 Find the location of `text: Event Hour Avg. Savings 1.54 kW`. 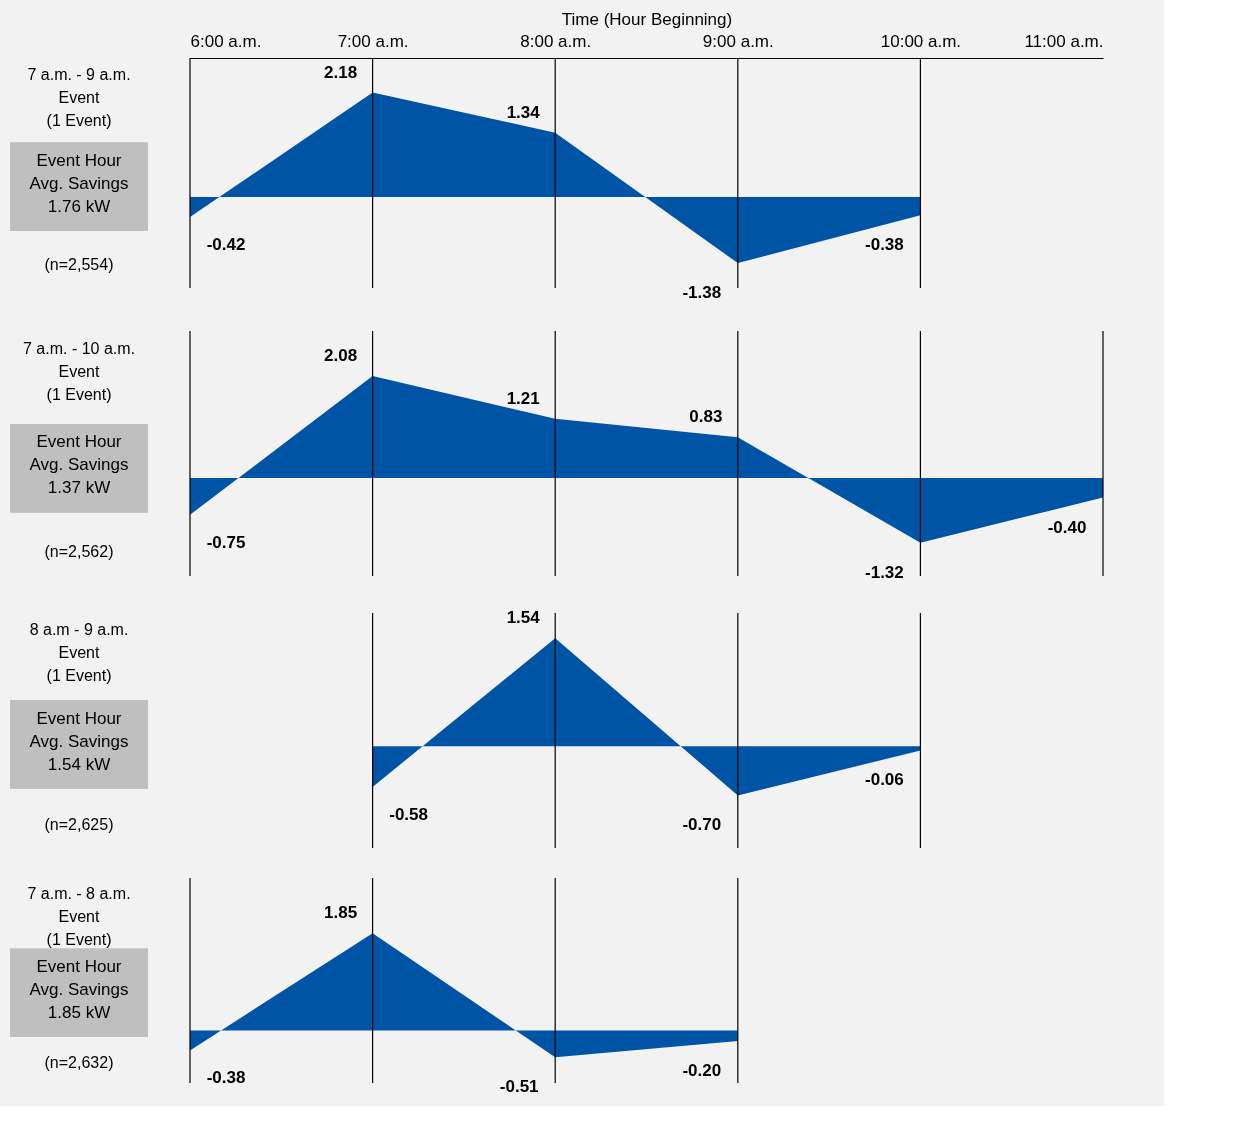

text: Event Hour Avg. Savings 1.54 kW is located at coordinates (79, 741).